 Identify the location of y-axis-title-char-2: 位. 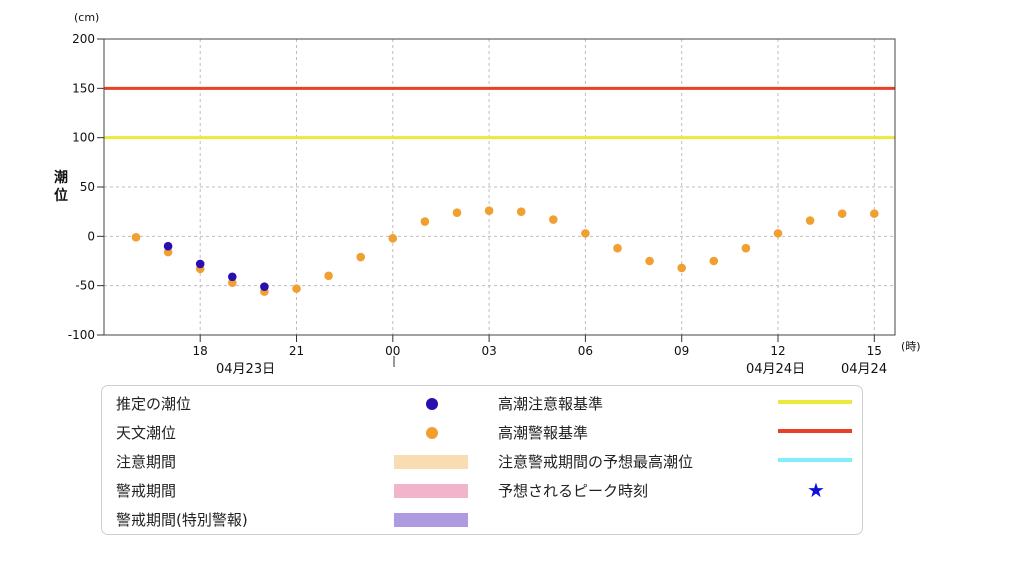
(61, 195).